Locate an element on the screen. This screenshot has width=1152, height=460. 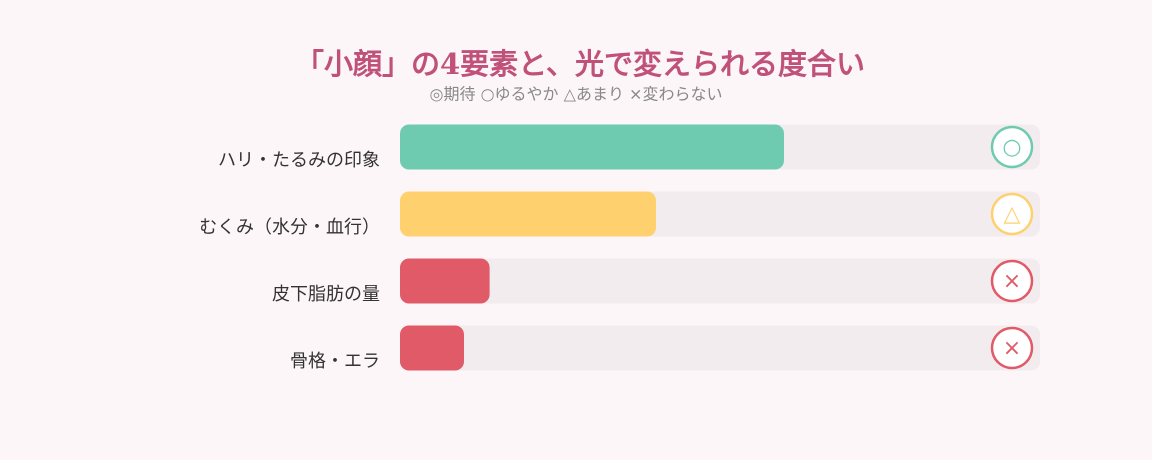
rating-symbol: △ is located at coordinates (1012, 214).